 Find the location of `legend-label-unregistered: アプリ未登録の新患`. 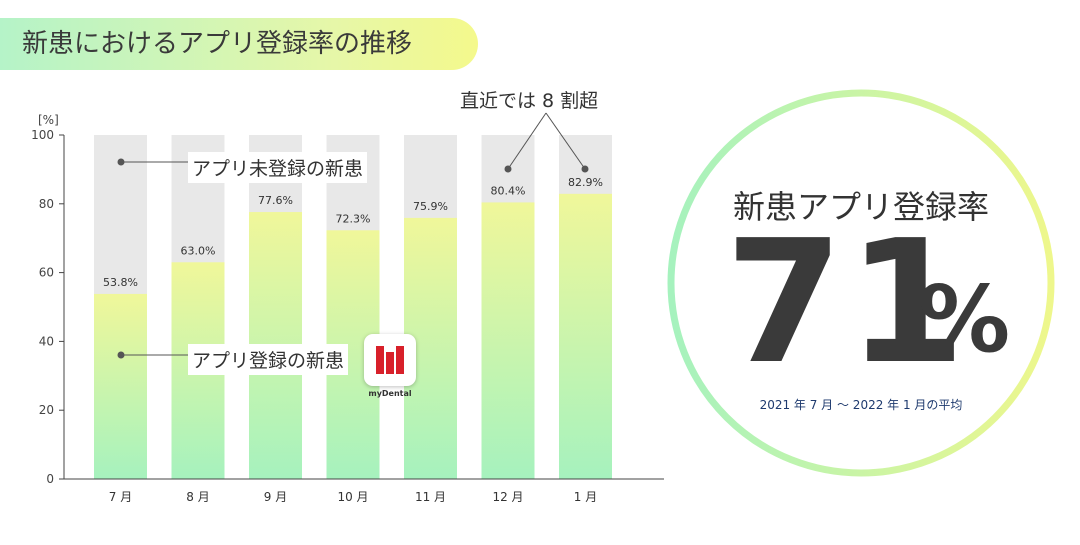

legend-label-unregistered: アプリ未登録の新患 is located at coordinates (278, 167).